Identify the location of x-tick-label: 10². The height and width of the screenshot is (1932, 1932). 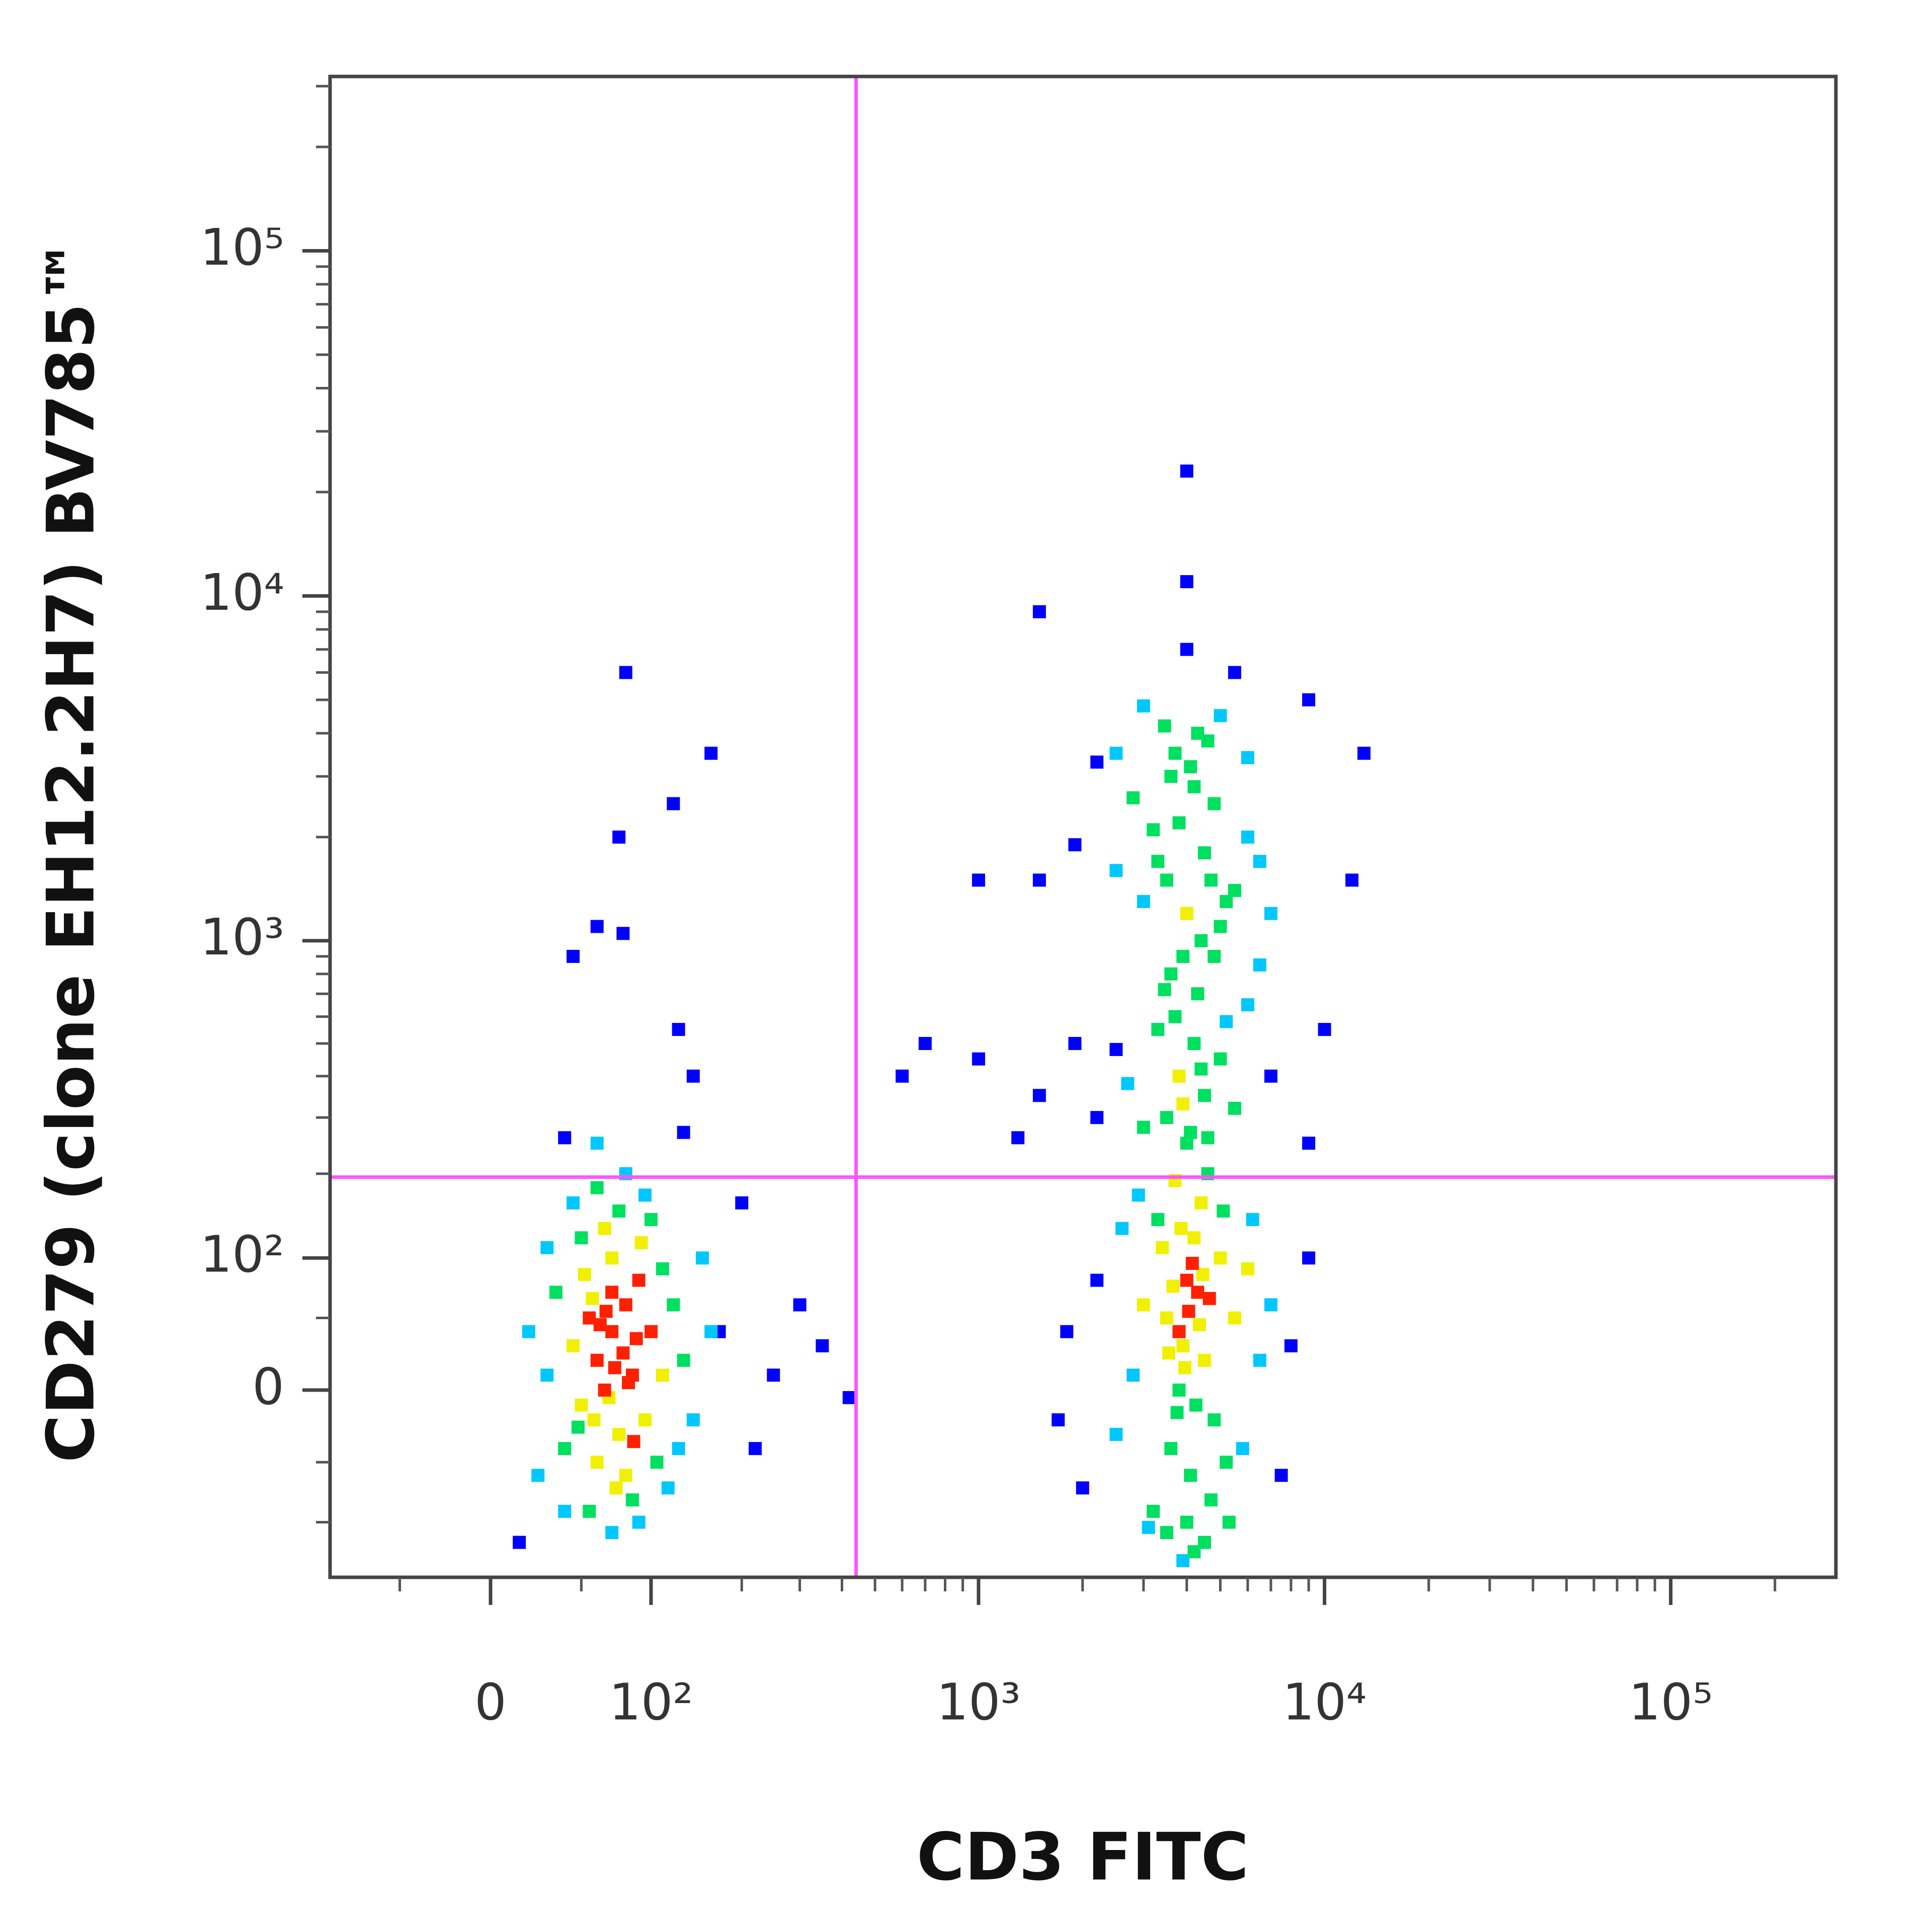
(651, 1702).